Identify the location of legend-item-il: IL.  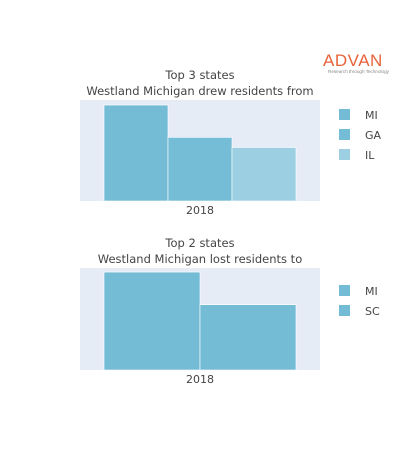
(357, 155).